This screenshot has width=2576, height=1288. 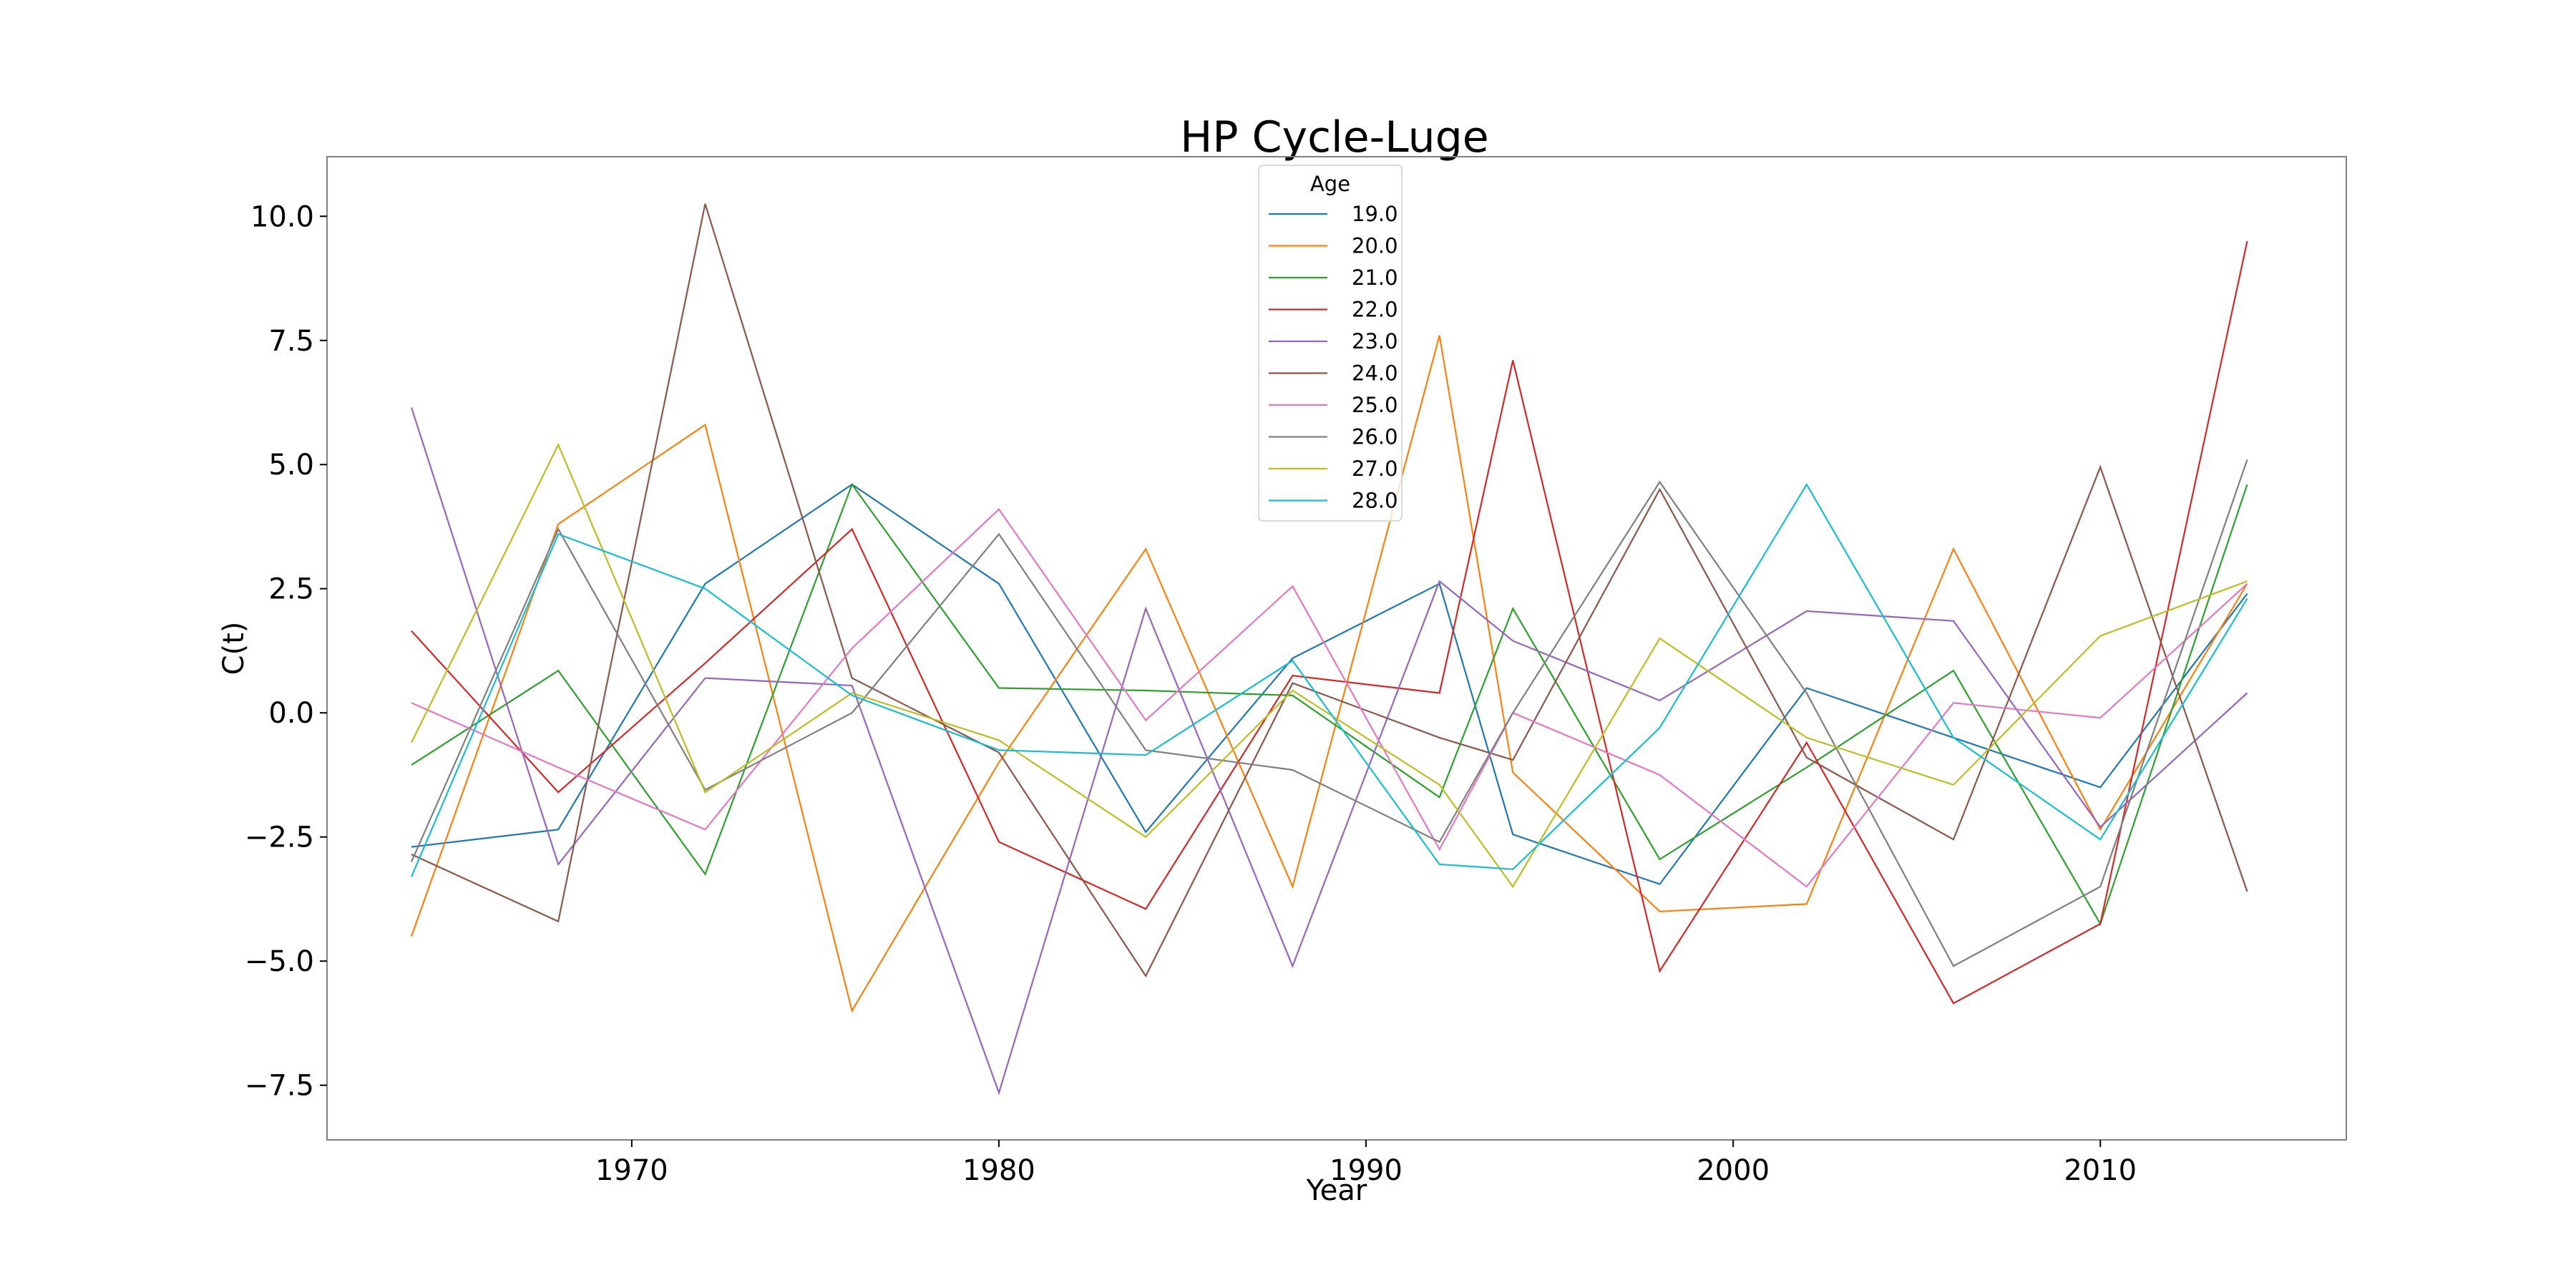 I want to click on legend-label: 24.0, so click(x=1375, y=373).